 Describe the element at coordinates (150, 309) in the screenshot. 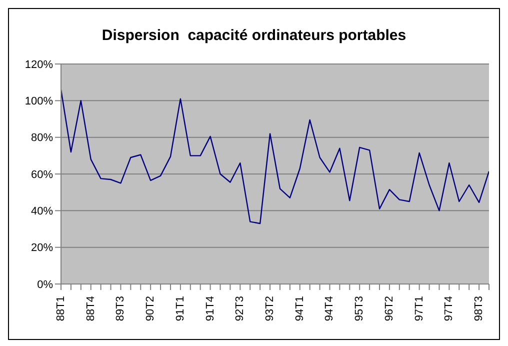

I see `x-tick-label: 90T2` at that location.